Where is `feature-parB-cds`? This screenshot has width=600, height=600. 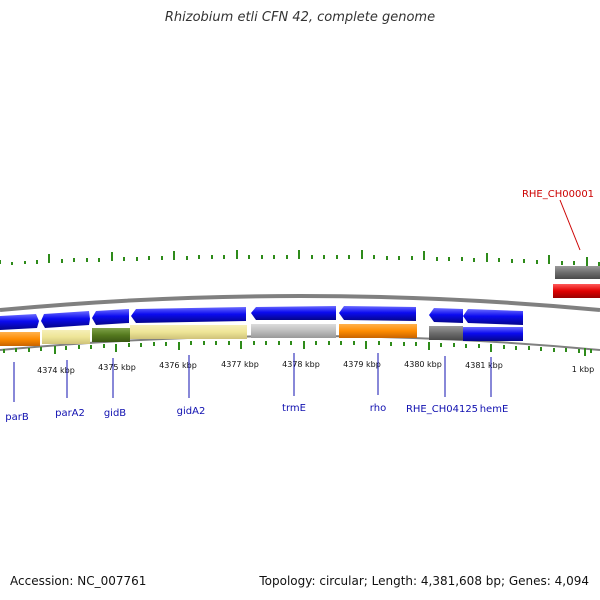
feature-parB-cds is located at coordinates (19, 322).